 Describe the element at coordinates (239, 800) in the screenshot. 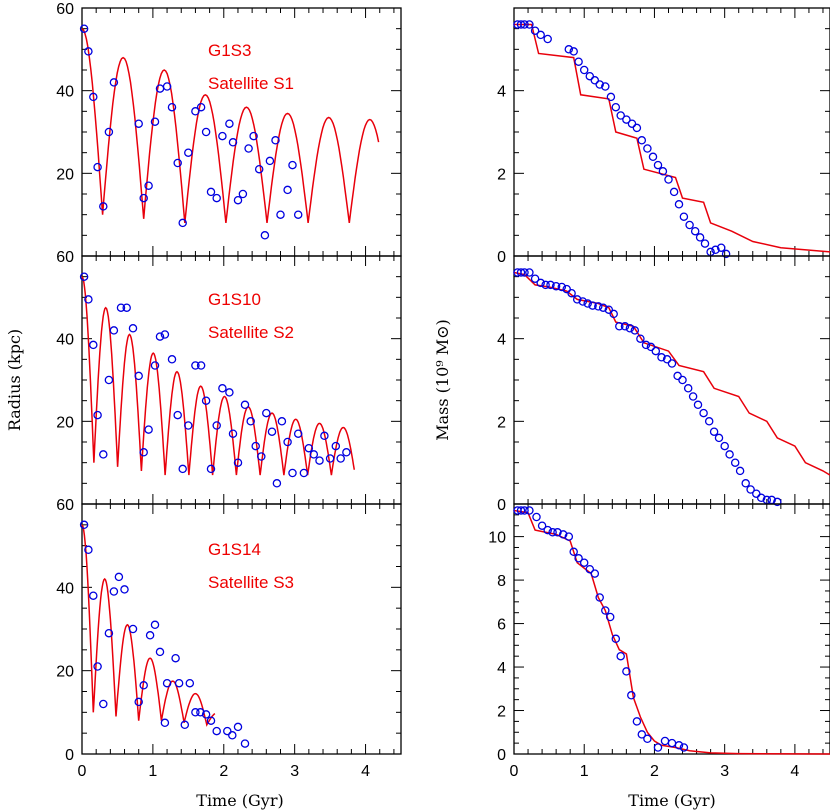

I see `time-axis-label-left: Time (Gyr)` at that location.